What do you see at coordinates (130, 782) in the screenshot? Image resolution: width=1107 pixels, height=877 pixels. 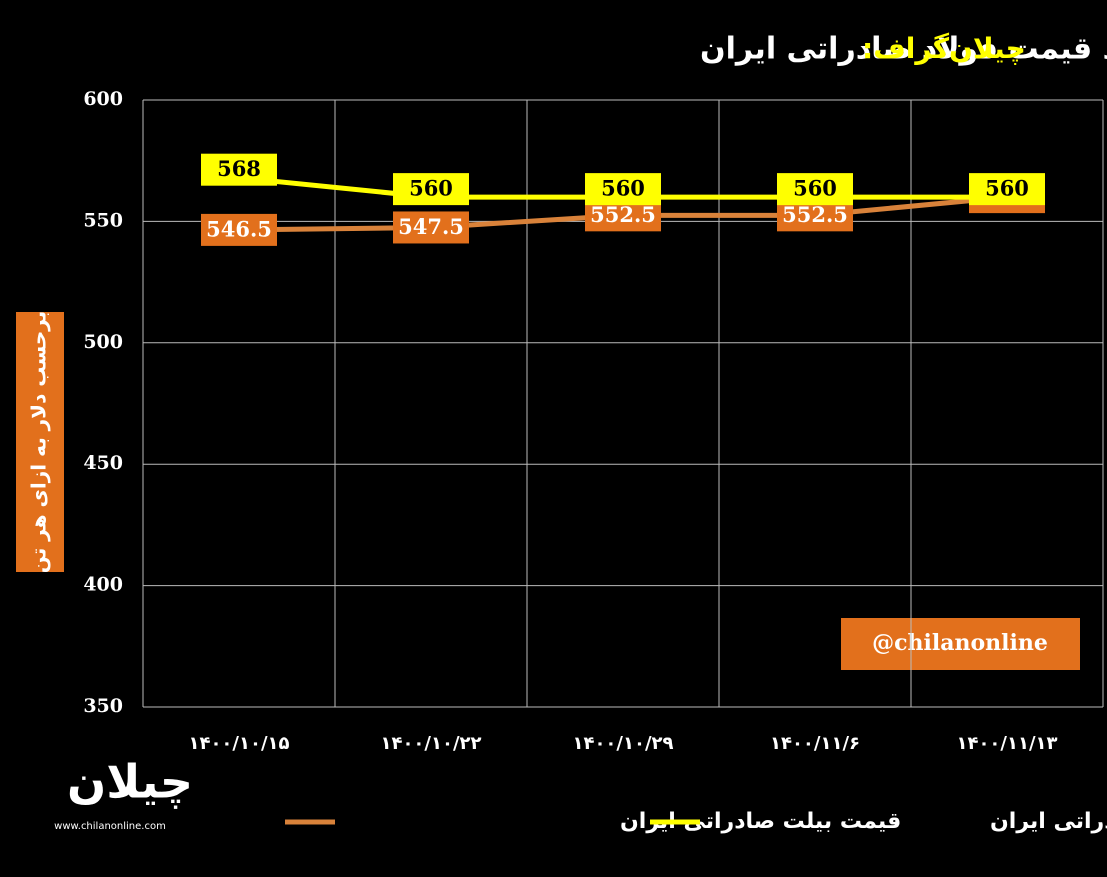 I see `logo: چیلان` at bounding box center [130, 782].